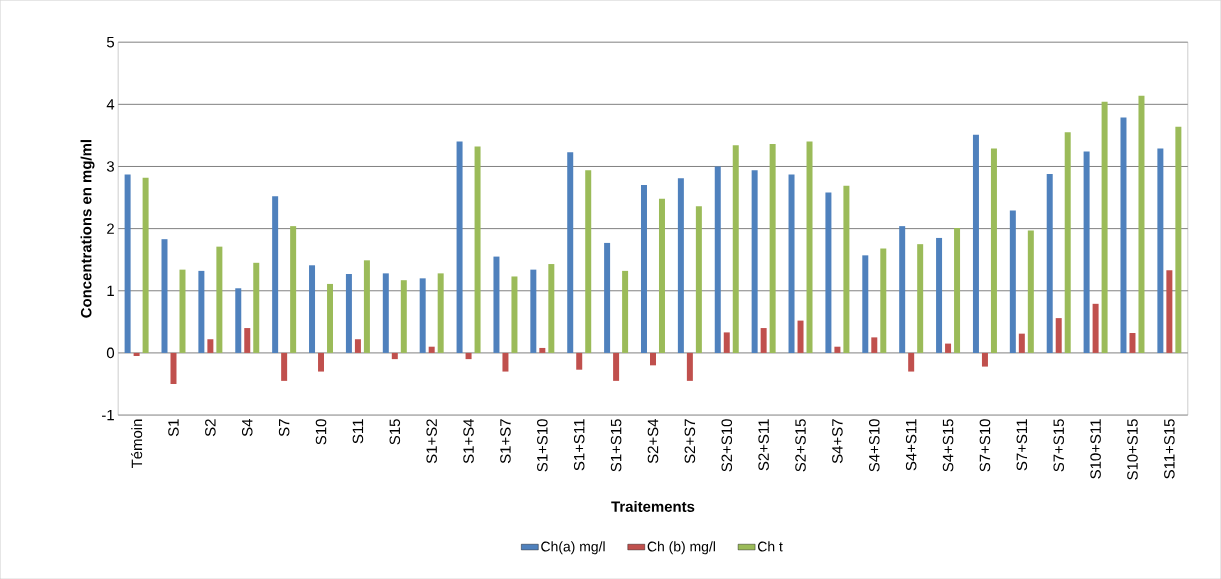 This screenshot has height=579, width=1221. What do you see at coordinates (110, 290) in the screenshot?
I see `y-tick-label: 1` at bounding box center [110, 290].